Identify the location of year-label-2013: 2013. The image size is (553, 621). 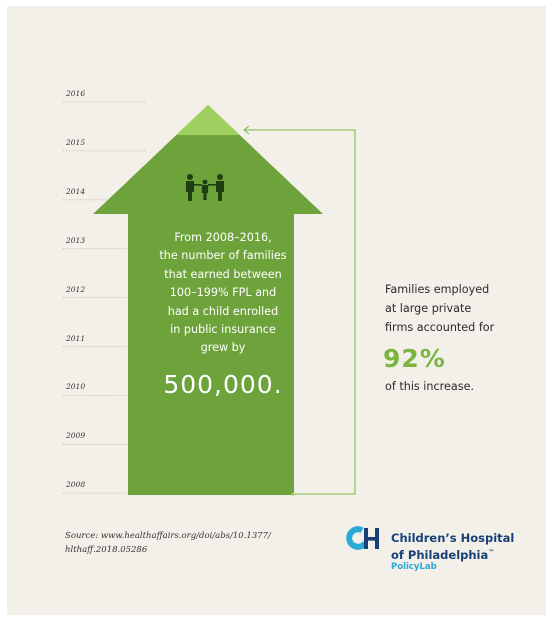
(76, 240).